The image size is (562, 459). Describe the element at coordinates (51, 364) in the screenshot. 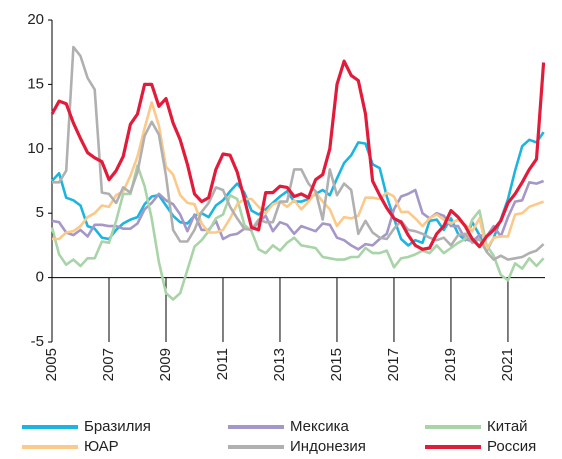

I see `x-tick-label: 2005` at that location.